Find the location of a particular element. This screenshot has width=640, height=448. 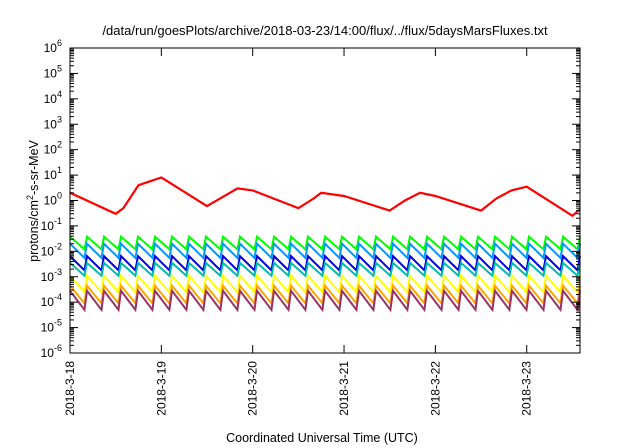

y-axis-label-pre: protons/cm is located at coordinates (34, 231).